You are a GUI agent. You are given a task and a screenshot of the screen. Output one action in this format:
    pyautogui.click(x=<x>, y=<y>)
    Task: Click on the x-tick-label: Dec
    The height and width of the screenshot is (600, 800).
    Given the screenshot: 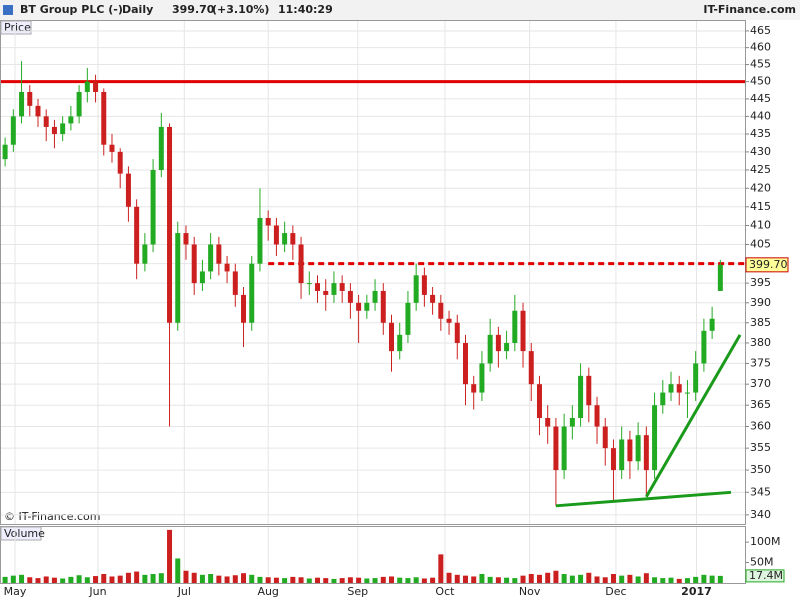 What is the action you would take?
    pyautogui.click(x=615, y=591)
    